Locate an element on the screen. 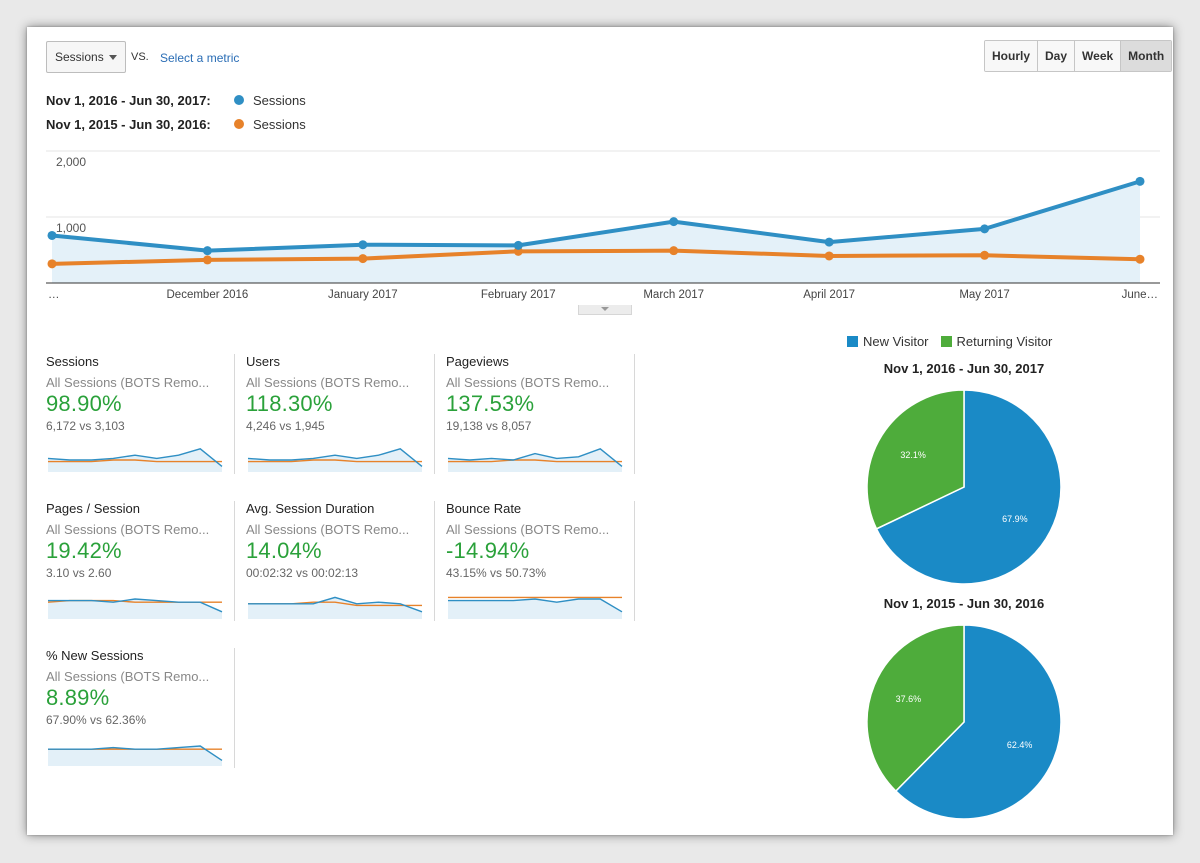 The image size is (1200, 863). chevron-down-icon is located at coordinates (605, 309).